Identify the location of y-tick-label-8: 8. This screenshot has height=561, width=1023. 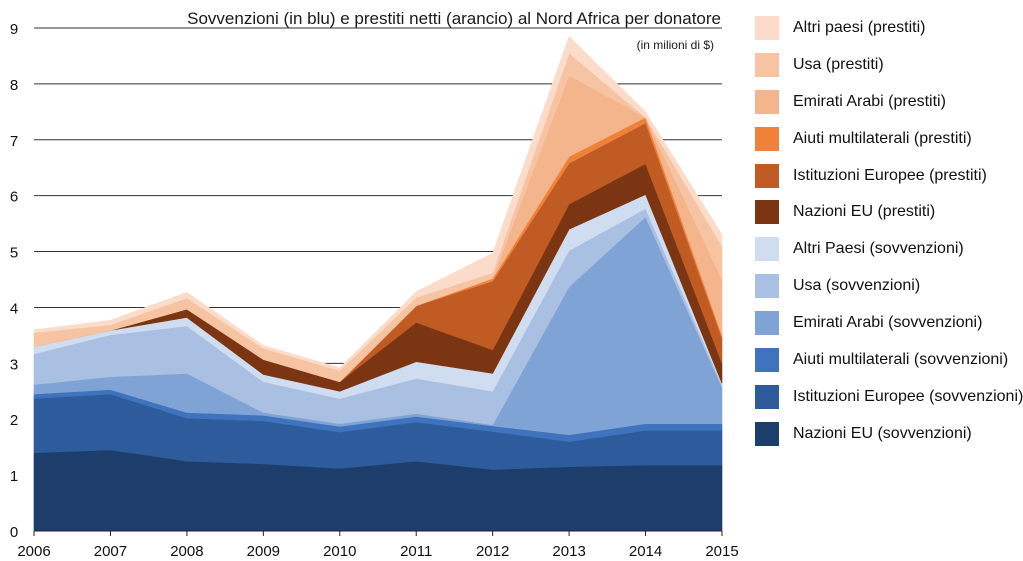
(14, 85).